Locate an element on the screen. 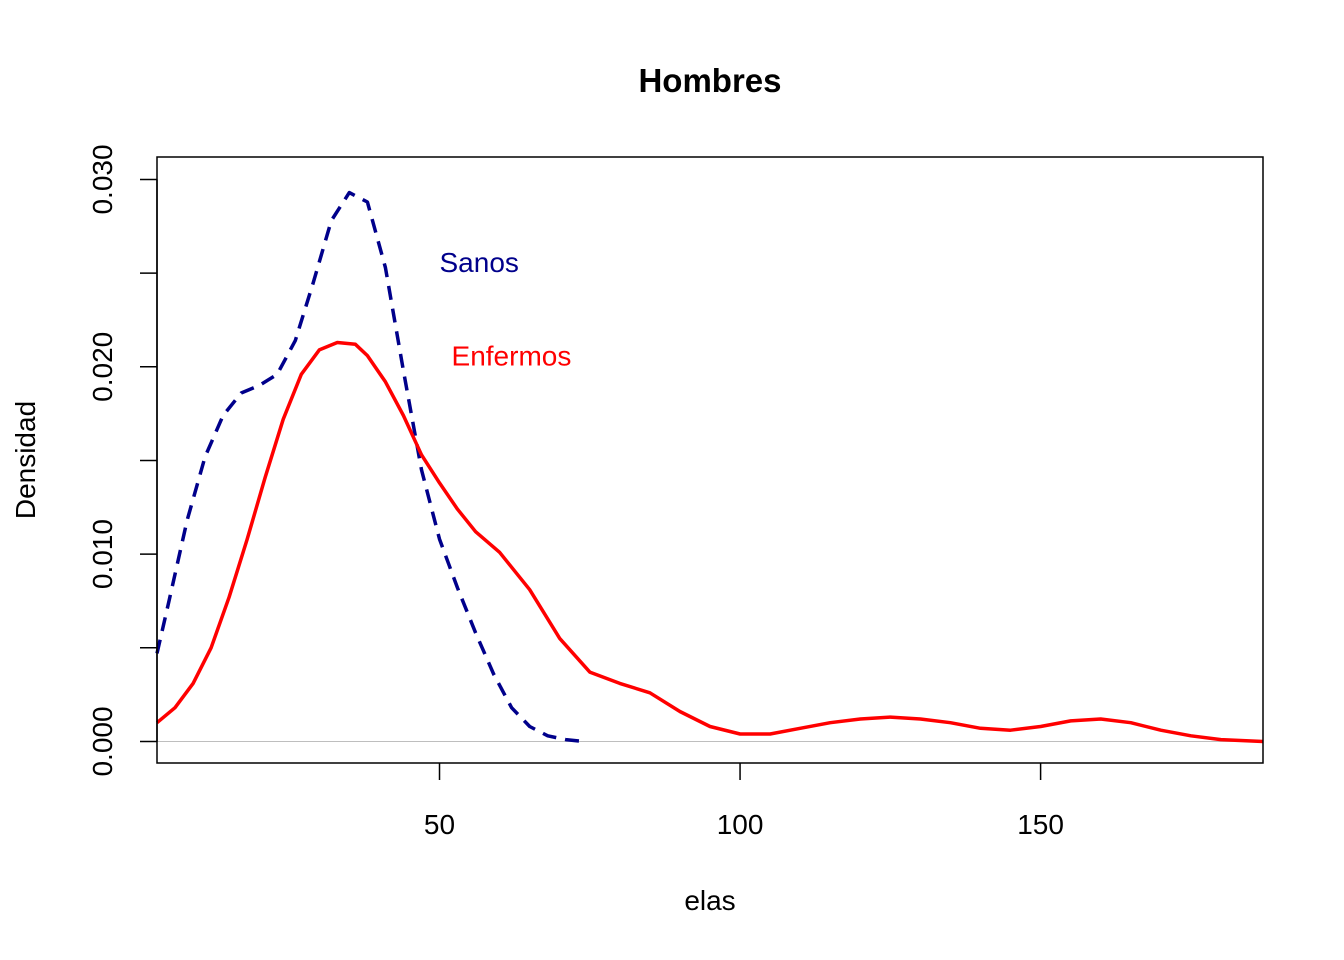 This screenshot has height=960, width=1344. annotation-label-1: Enfermos is located at coordinates (512, 356).